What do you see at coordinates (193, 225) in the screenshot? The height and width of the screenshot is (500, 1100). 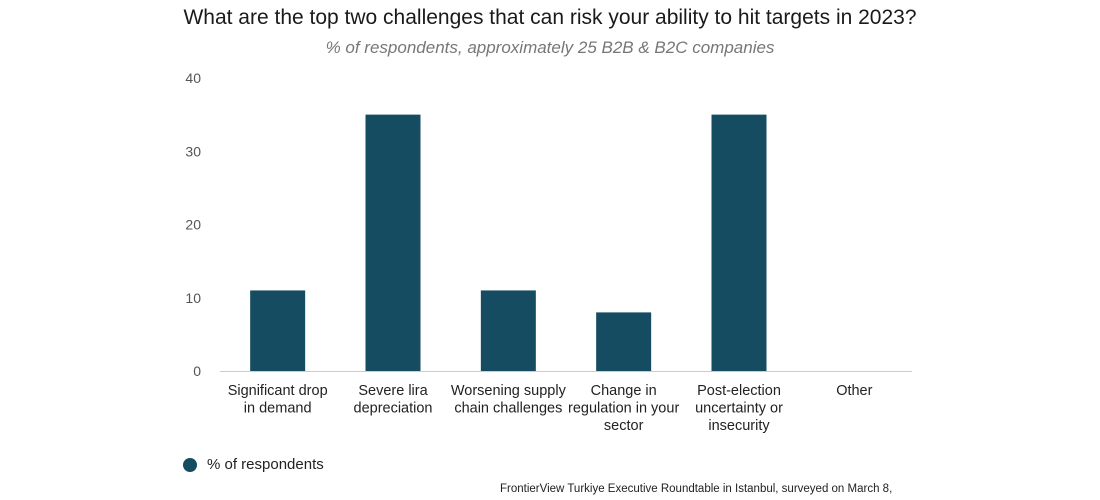 I see `y-tick-label: 20` at bounding box center [193, 225].